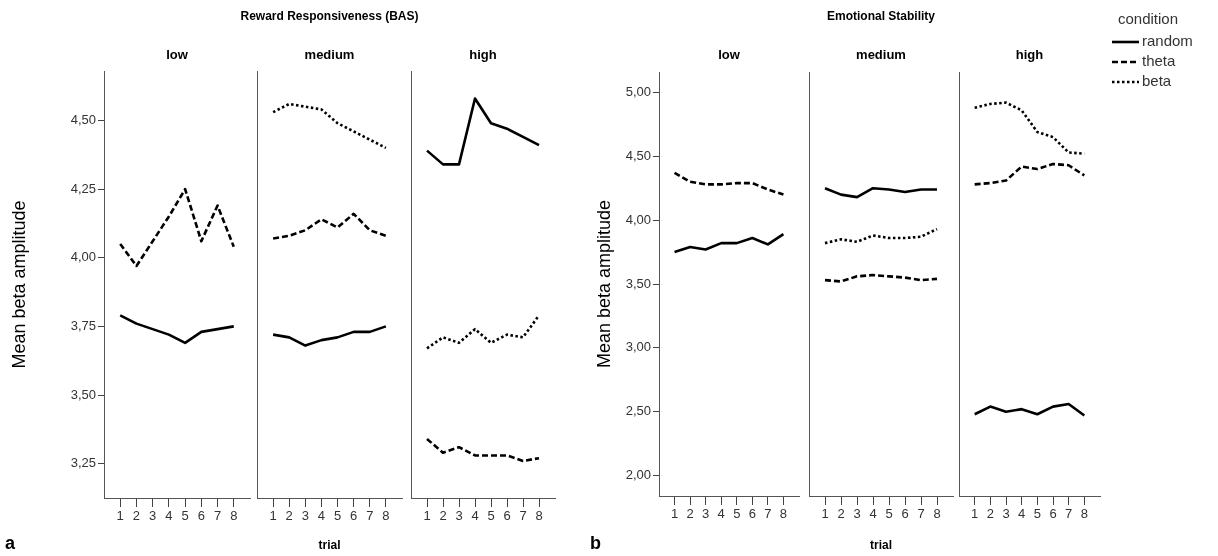  I want to click on text: b, so click(595, 542).